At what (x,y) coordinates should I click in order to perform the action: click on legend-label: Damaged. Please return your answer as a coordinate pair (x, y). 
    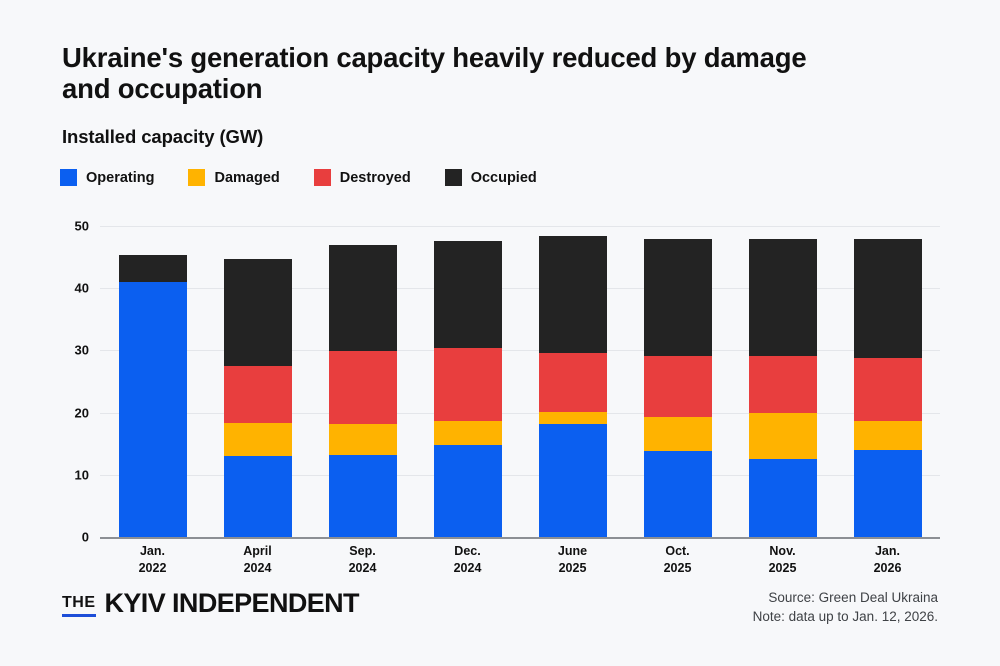
    Looking at the image, I should click on (247, 177).